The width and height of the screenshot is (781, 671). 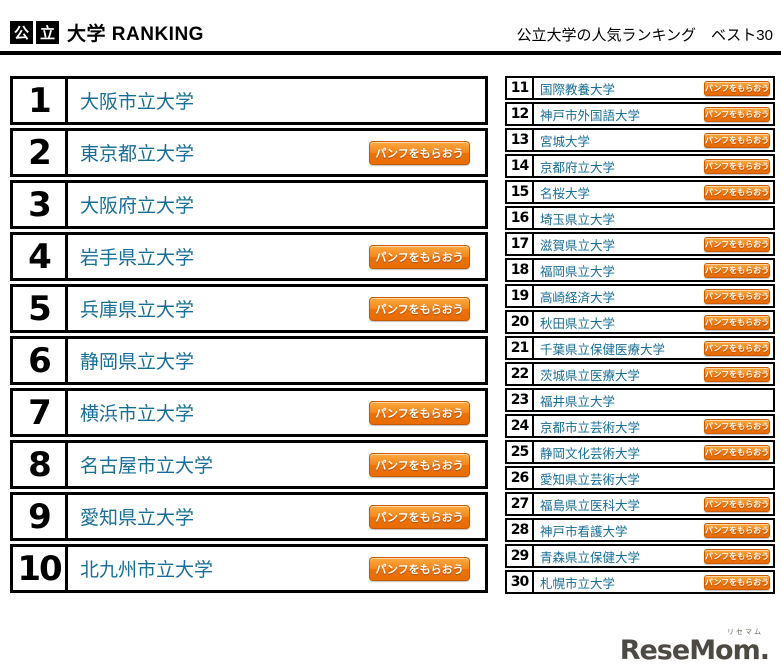 What do you see at coordinates (40, 516) in the screenshot?
I see `rank-number: 9` at bounding box center [40, 516].